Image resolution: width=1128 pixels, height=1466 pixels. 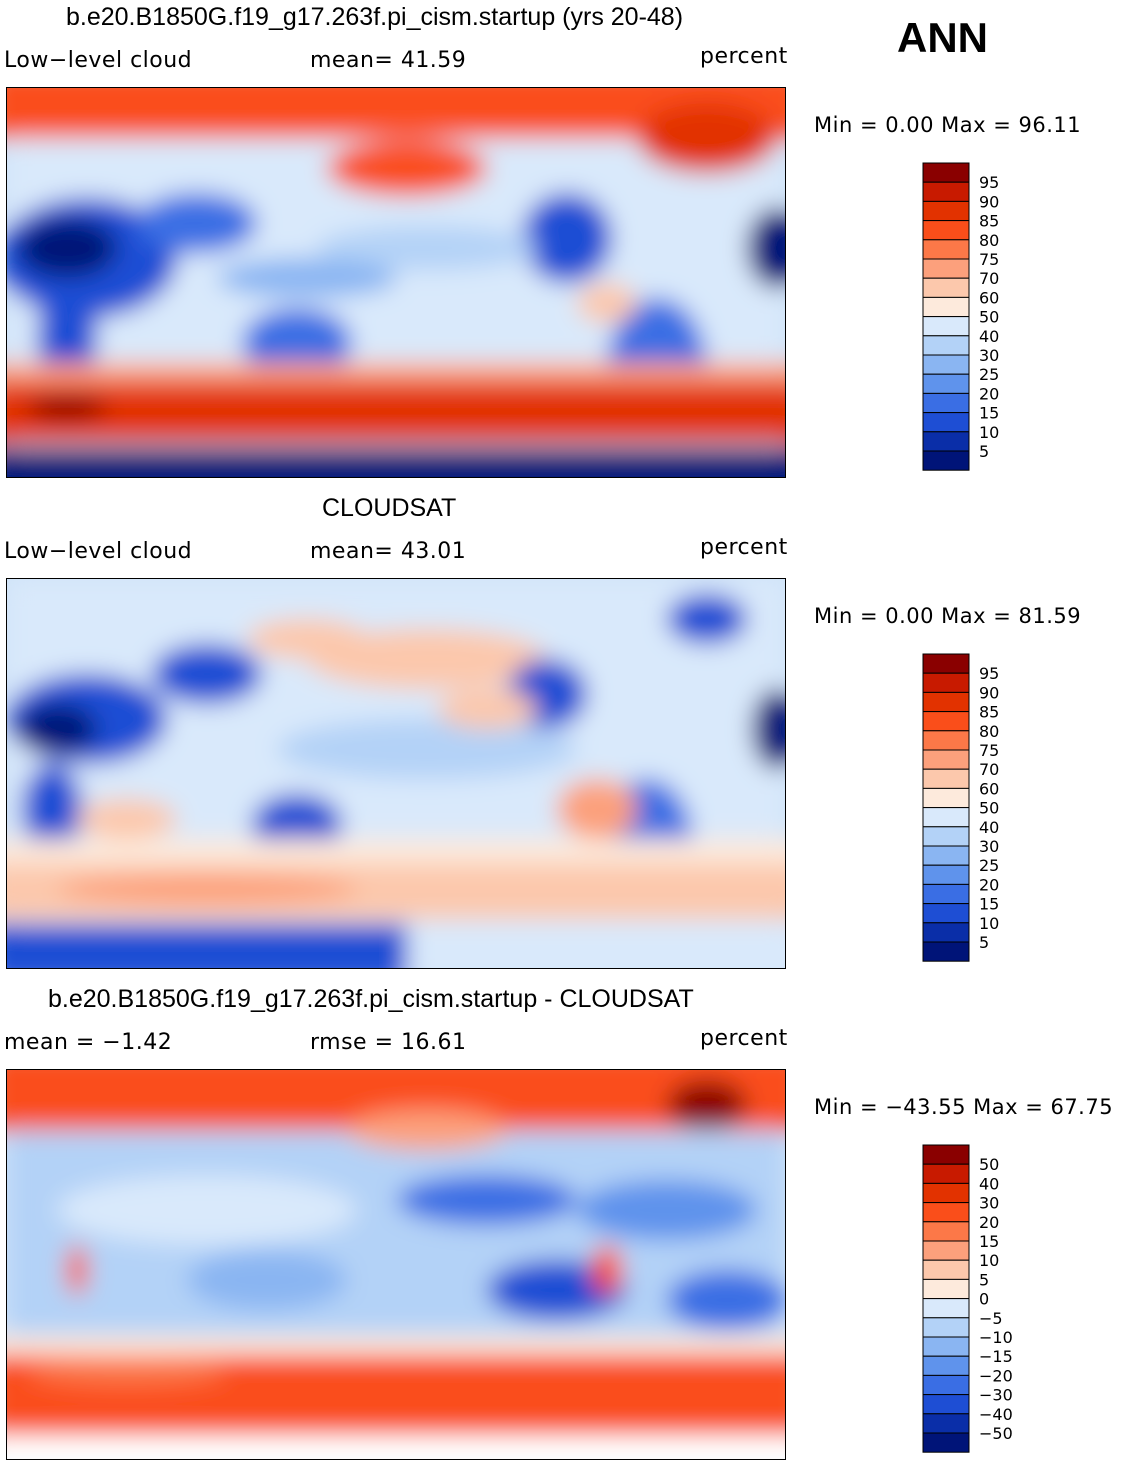 What do you see at coordinates (948, 616) in the screenshot?
I see `panel-2-minmax: Min = 0.00 Max = 81.59` at bounding box center [948, 616].